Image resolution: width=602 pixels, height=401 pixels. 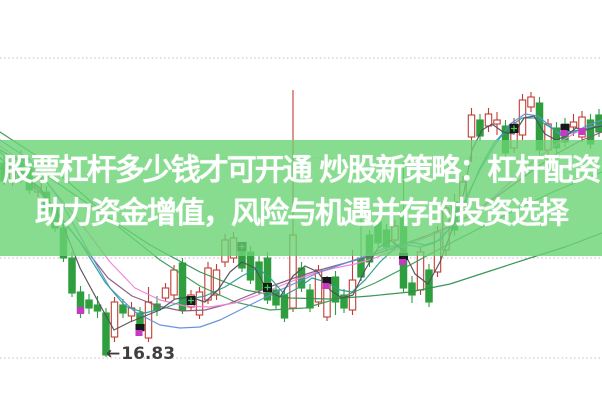 I want to click on left-arrow-icon: ←, so click(x=113, y=354).